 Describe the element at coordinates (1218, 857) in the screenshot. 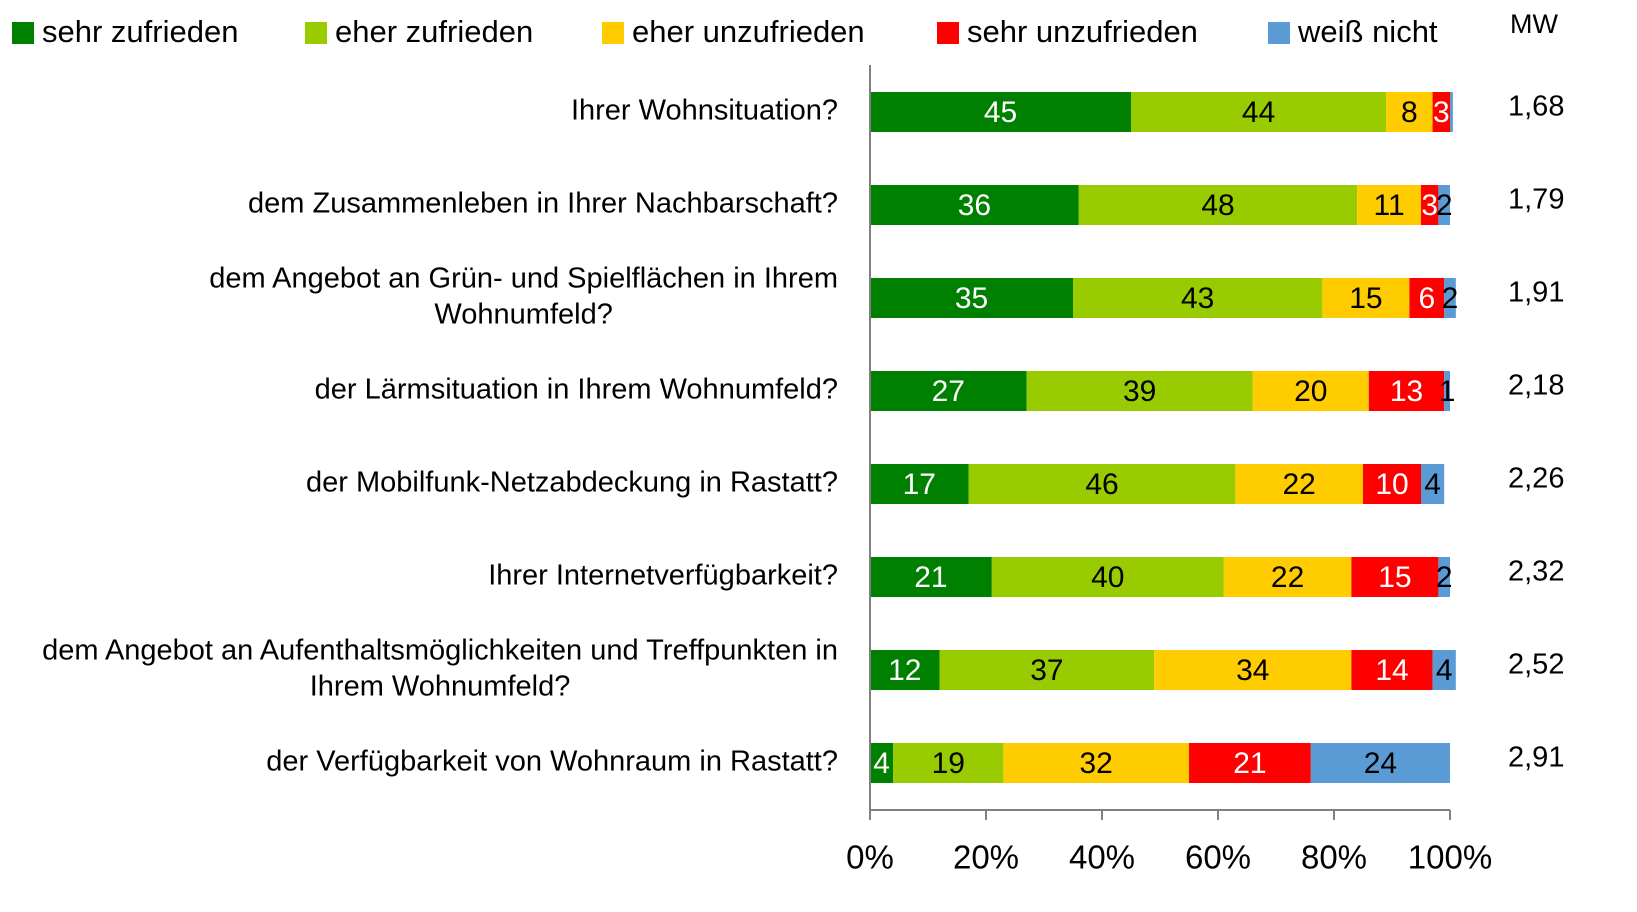

I see `x-tick-label: 60%` at that location.